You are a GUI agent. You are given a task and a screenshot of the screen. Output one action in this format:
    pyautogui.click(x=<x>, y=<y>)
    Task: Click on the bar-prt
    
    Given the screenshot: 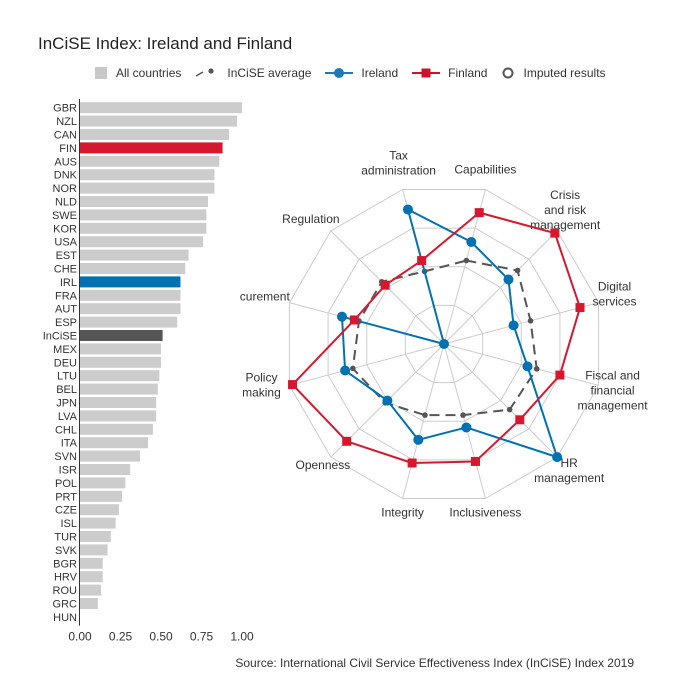 What is the action you would take?
    pyautogui.click(x=101, y=496)
    